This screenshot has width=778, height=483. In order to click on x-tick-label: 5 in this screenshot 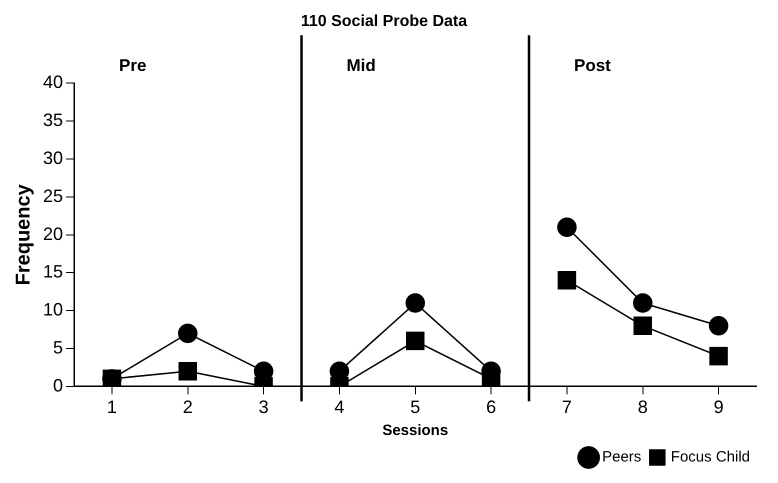, I will do `click(415, 407)`.